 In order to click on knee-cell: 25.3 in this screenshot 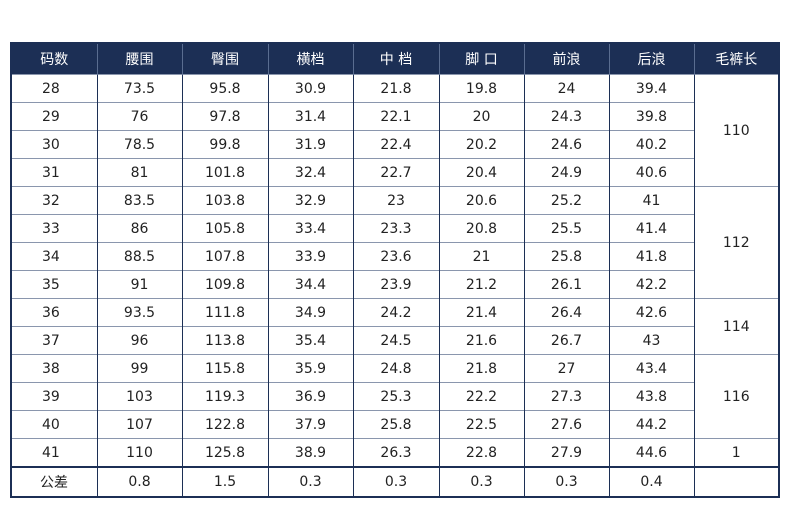, I will do `click(395, 396)`.